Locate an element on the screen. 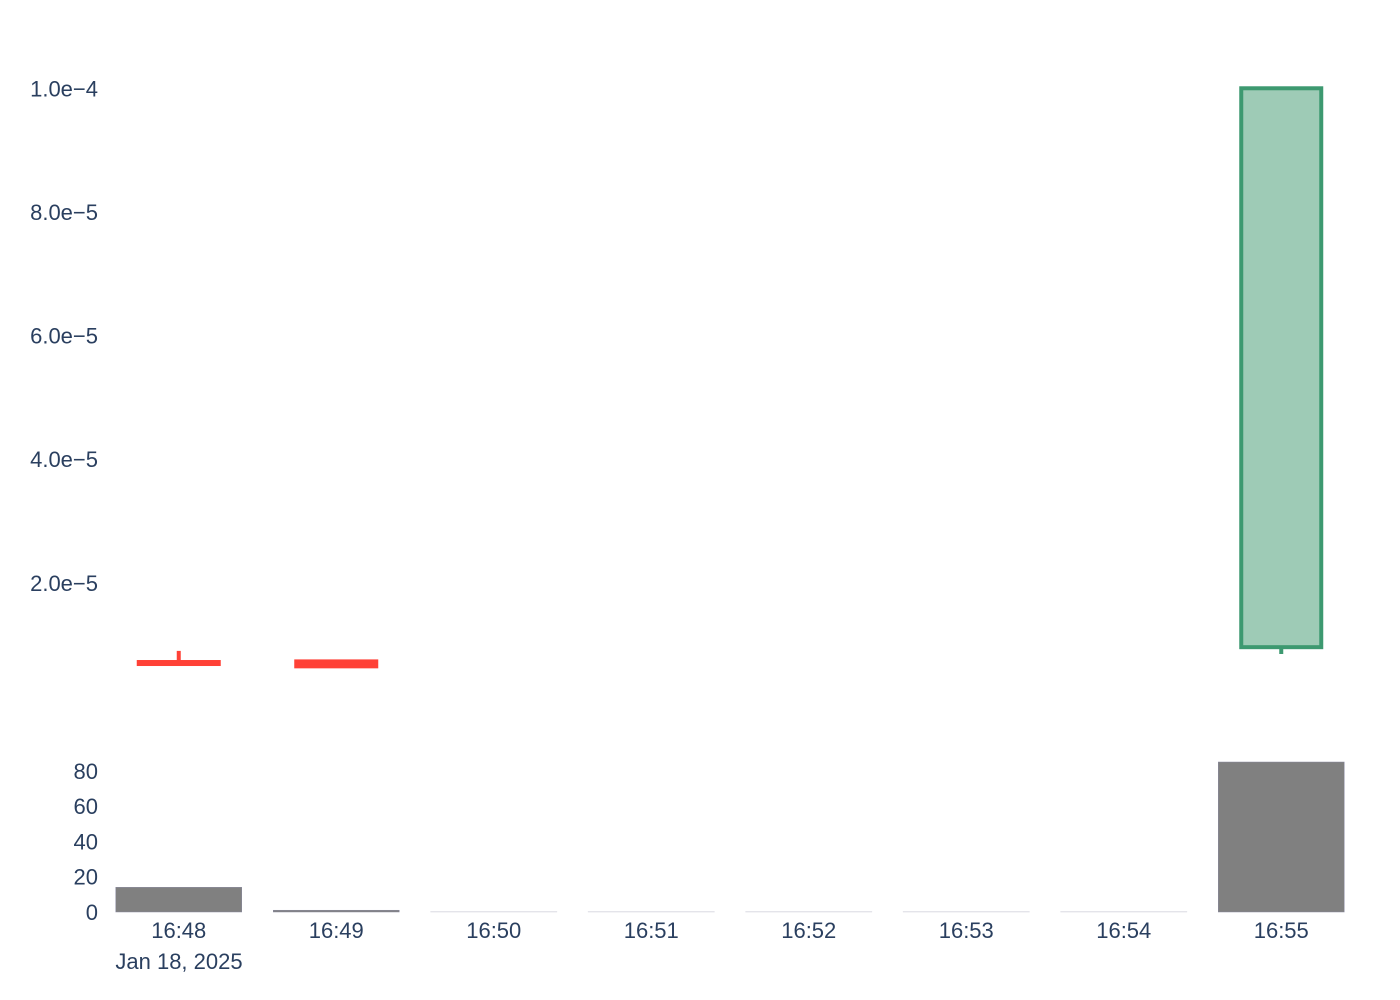  x-tick-label: 16:50 is located at coordinates (493, 930).